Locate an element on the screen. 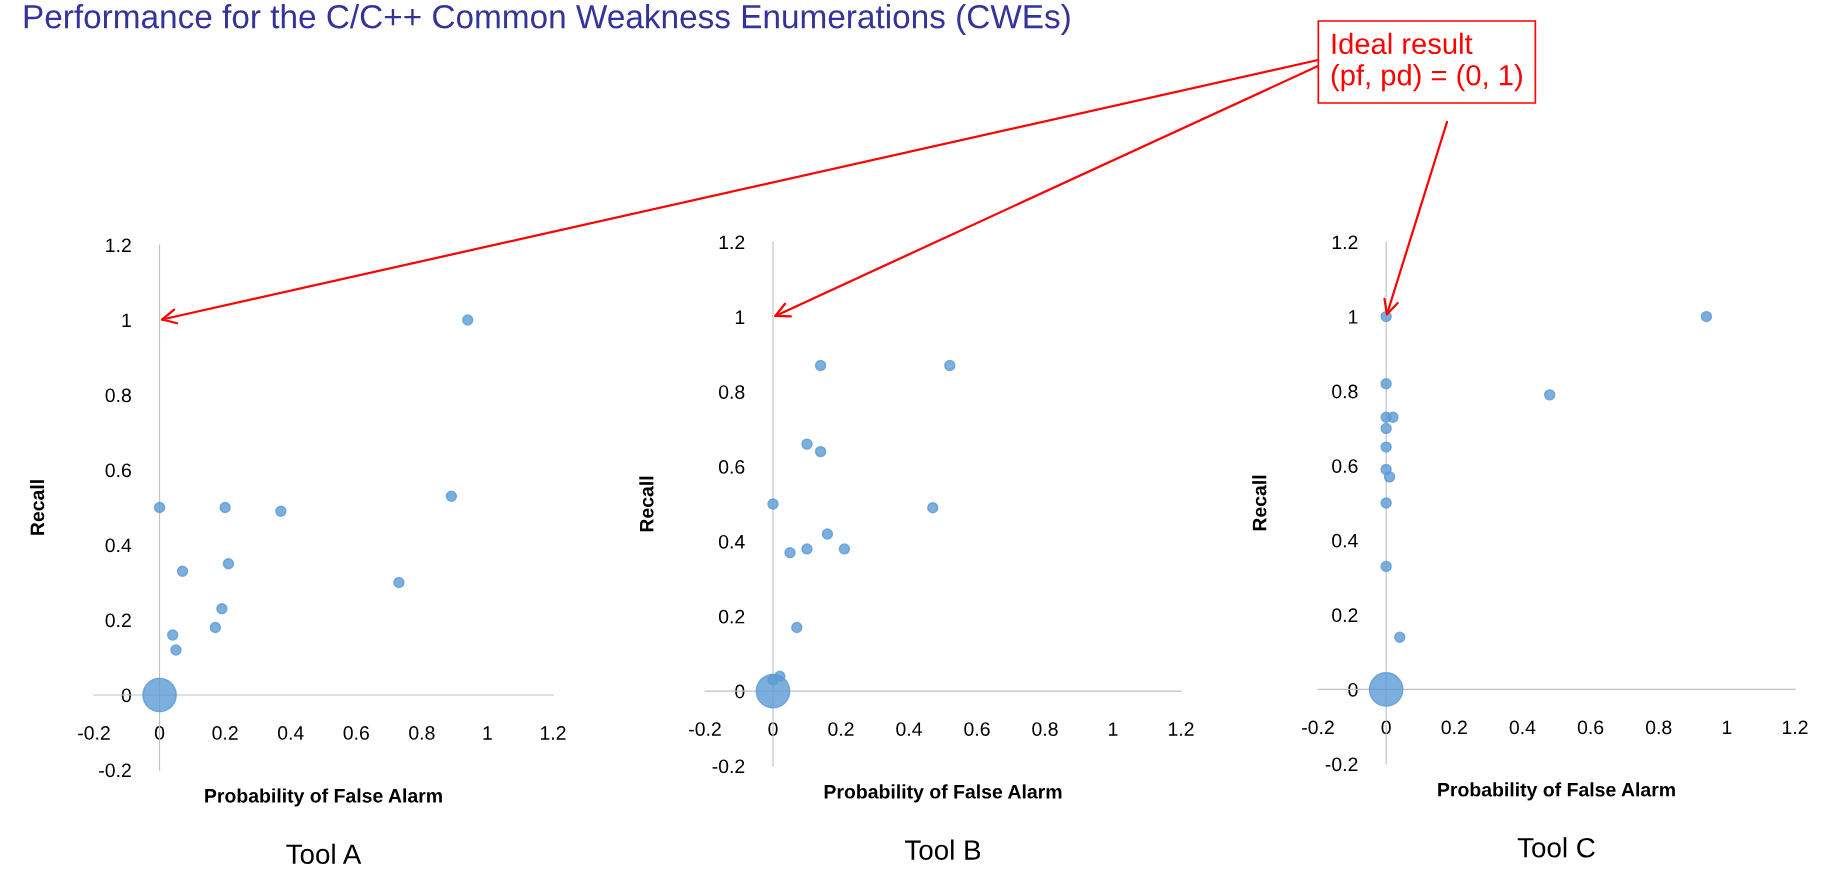 Image resolution: width=1845 pixels, height=876 pixels. text: Tool A is located at coordinates (324, 854).